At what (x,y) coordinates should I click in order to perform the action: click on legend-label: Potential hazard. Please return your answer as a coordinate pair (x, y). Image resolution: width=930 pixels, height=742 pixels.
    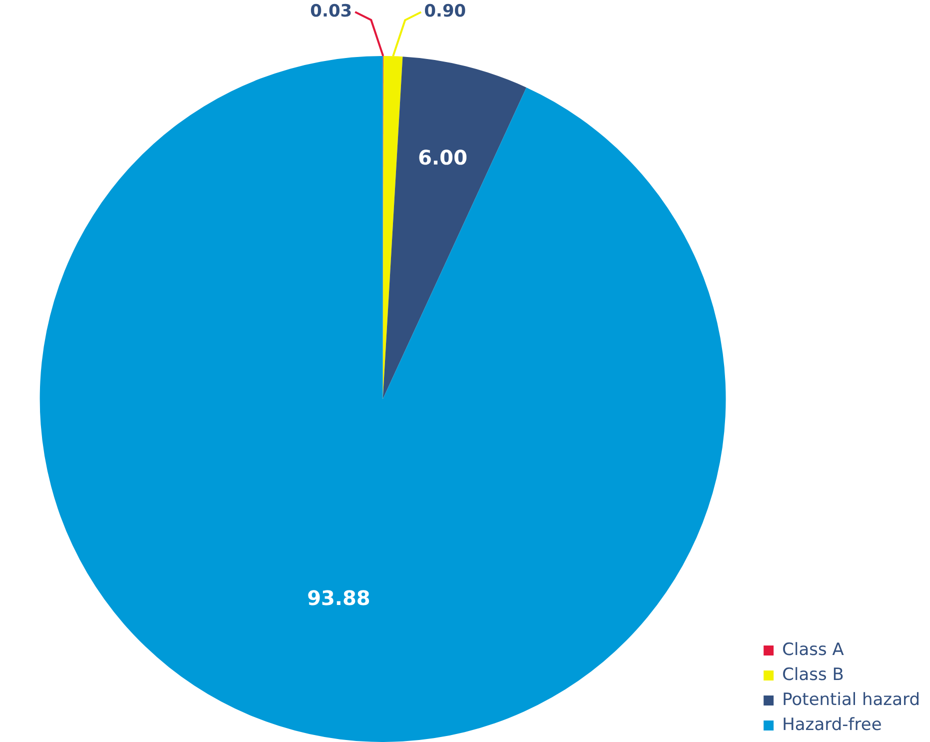
    Looking at the image, I should click on (851, 700).